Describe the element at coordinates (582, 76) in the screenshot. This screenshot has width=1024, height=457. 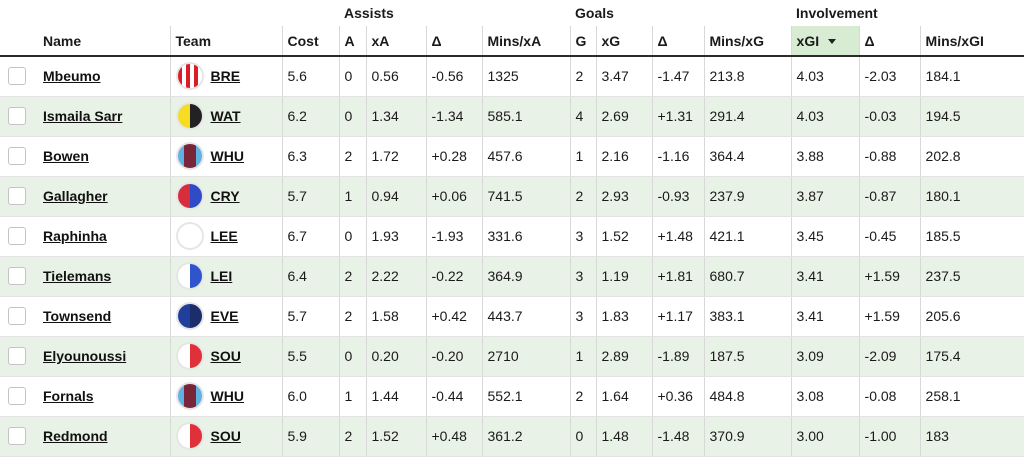
I see `goals-cell: 2` at that location.